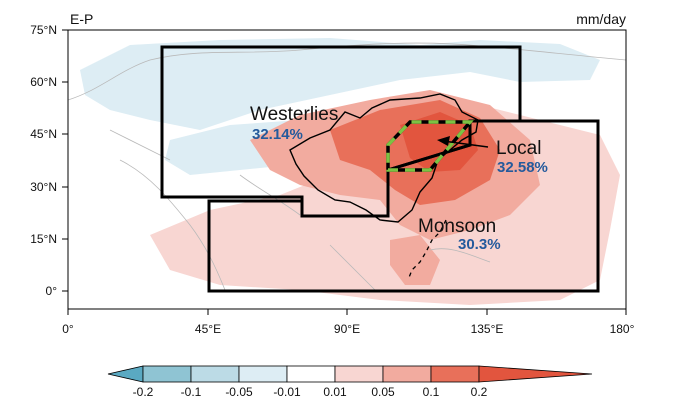 Image resolution: width=700 pixels, height=412 pixels. Describe the element at coordinates (347, 329) in the screenshot. I see `lon-label-90e: 90°E` at that location.